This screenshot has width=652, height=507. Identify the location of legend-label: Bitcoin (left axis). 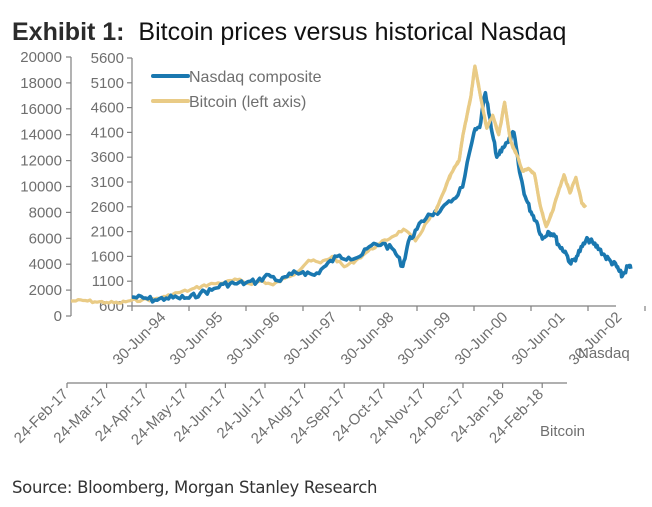
(247, 102).